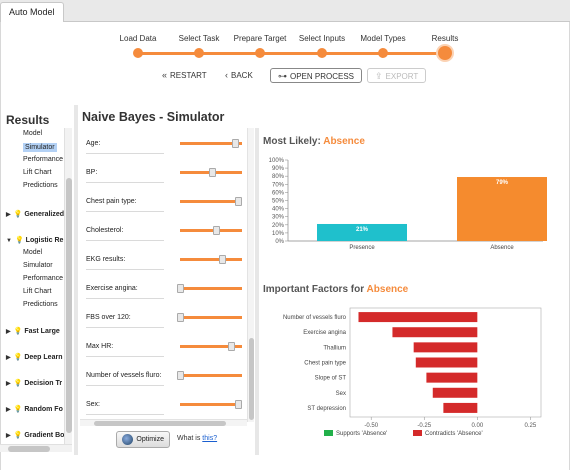  Describe the element at coordinates (402, 76) in the screenshot. I see `export-label: EXPORT` at that location.